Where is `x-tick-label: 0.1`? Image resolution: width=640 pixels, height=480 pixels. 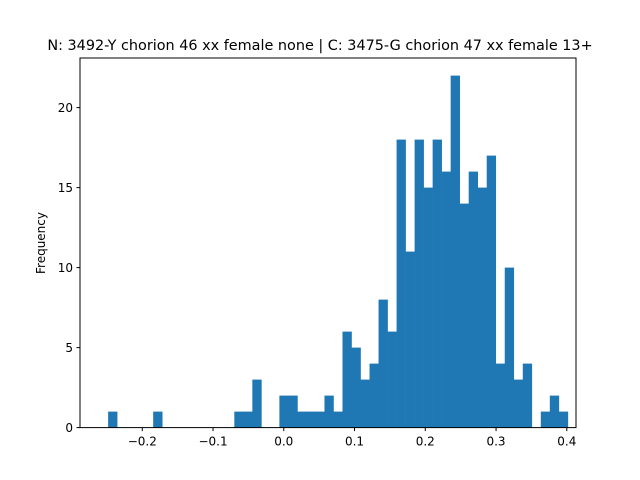
x-tick-label: 0.1 is located at coordinates (354, 442).